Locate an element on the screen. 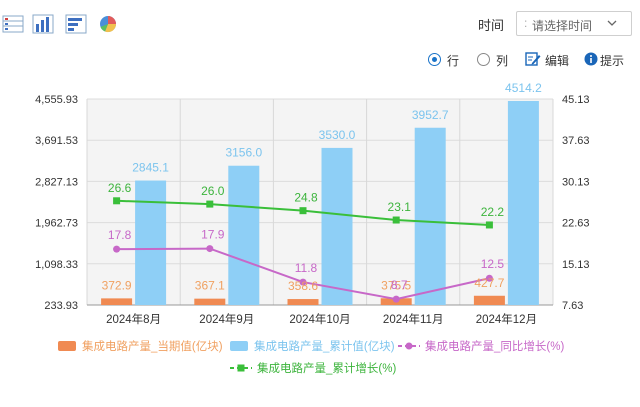 This screenshot has height=407, width=640. legend-marker-cumulative-growth is located at coordinates (241, 368).